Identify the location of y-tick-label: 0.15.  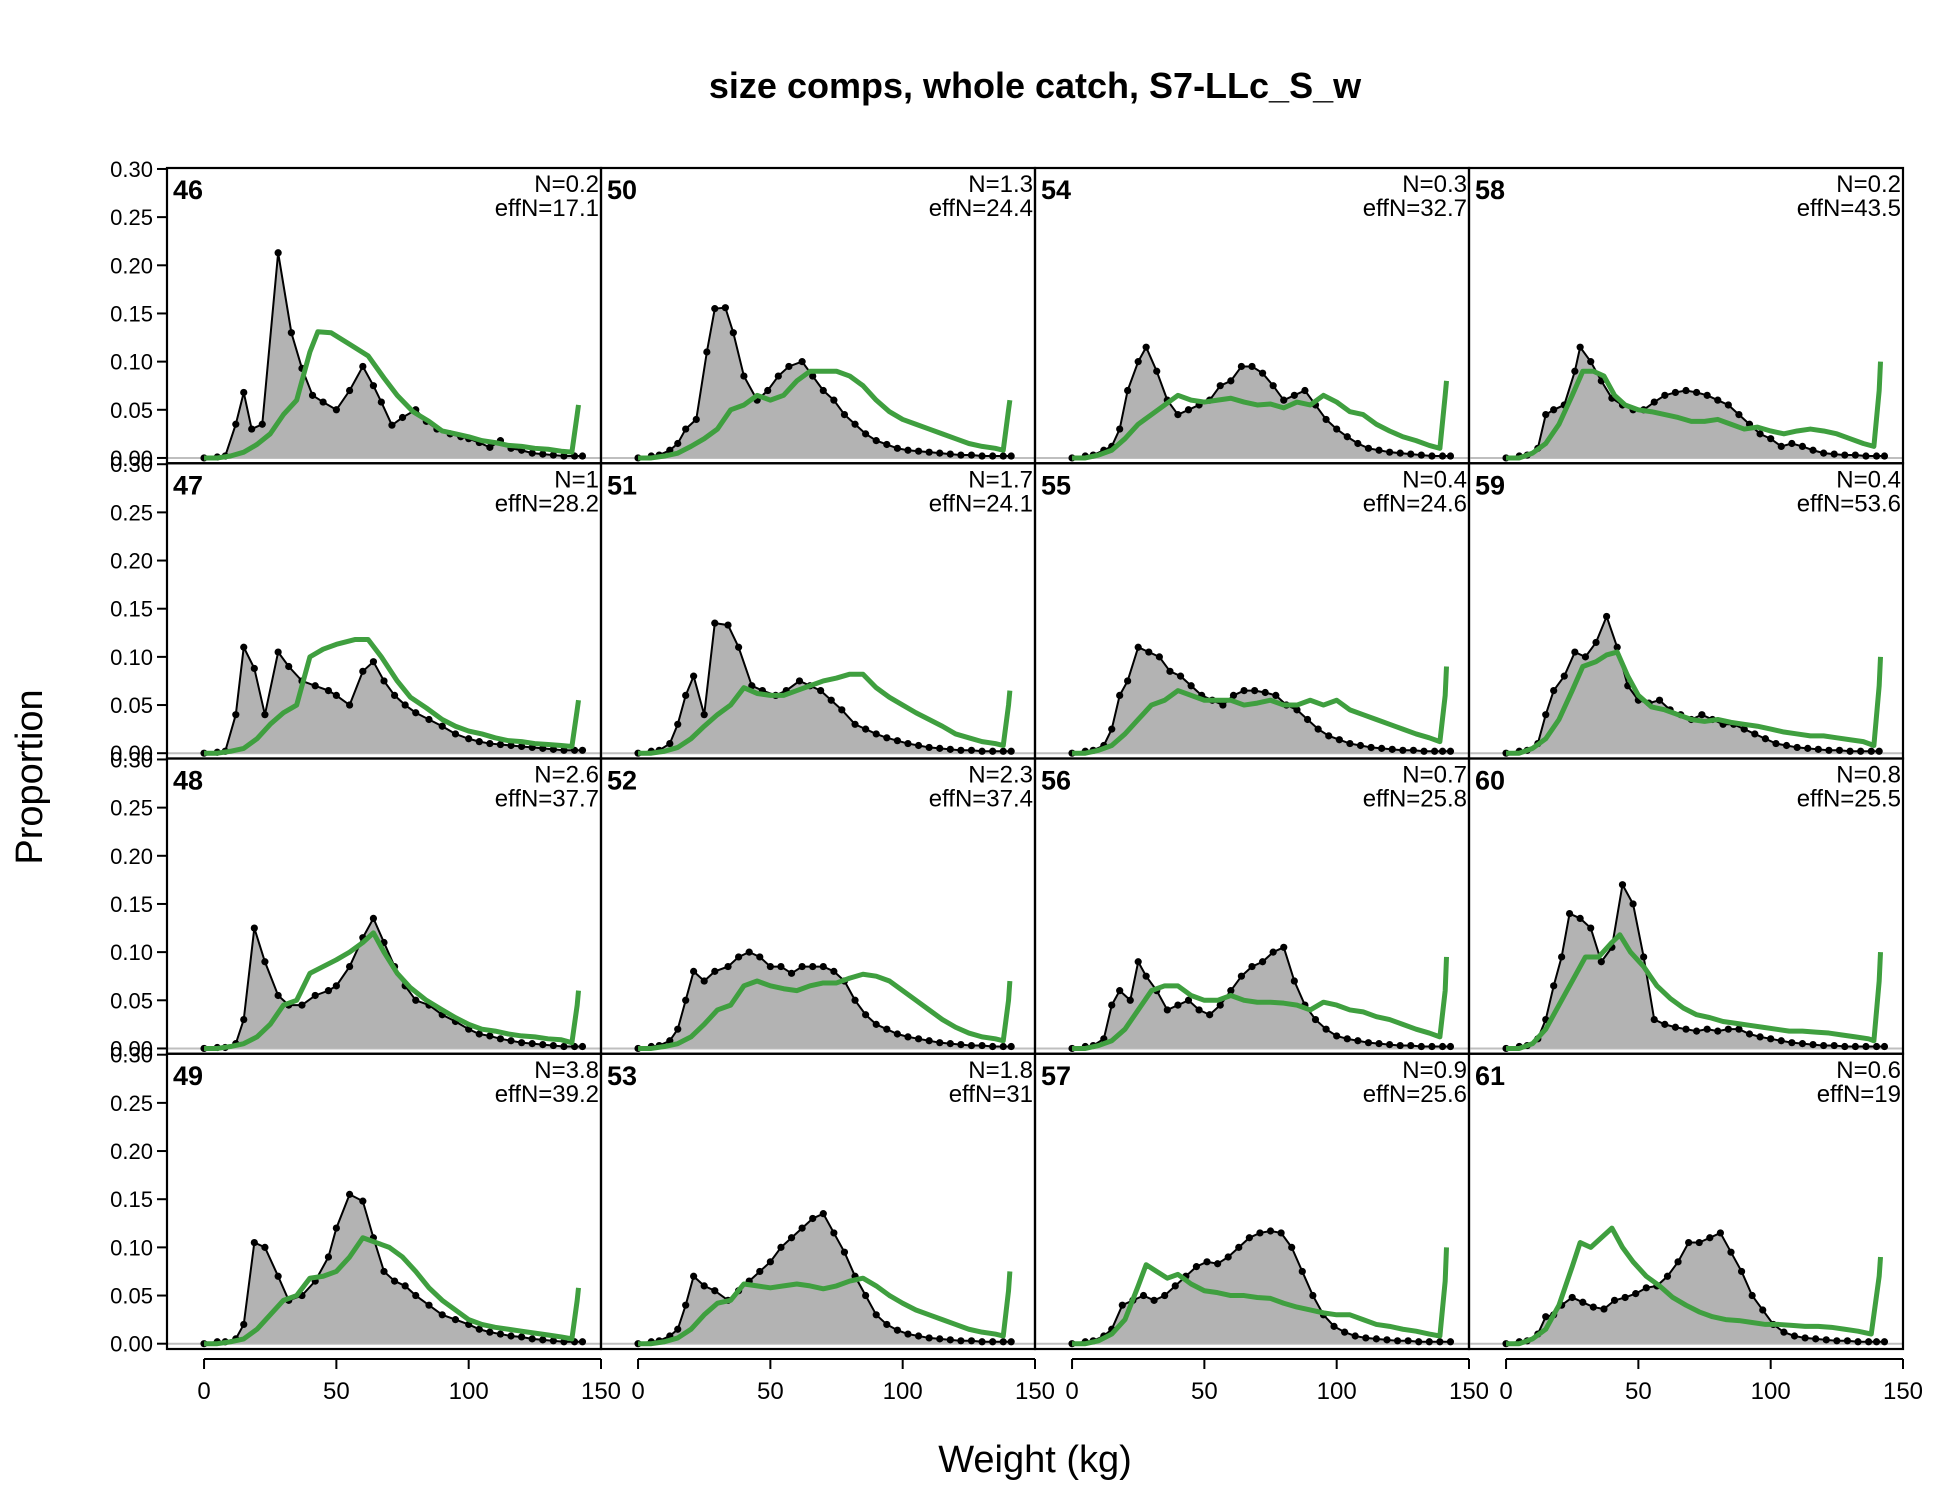
(131, 609).